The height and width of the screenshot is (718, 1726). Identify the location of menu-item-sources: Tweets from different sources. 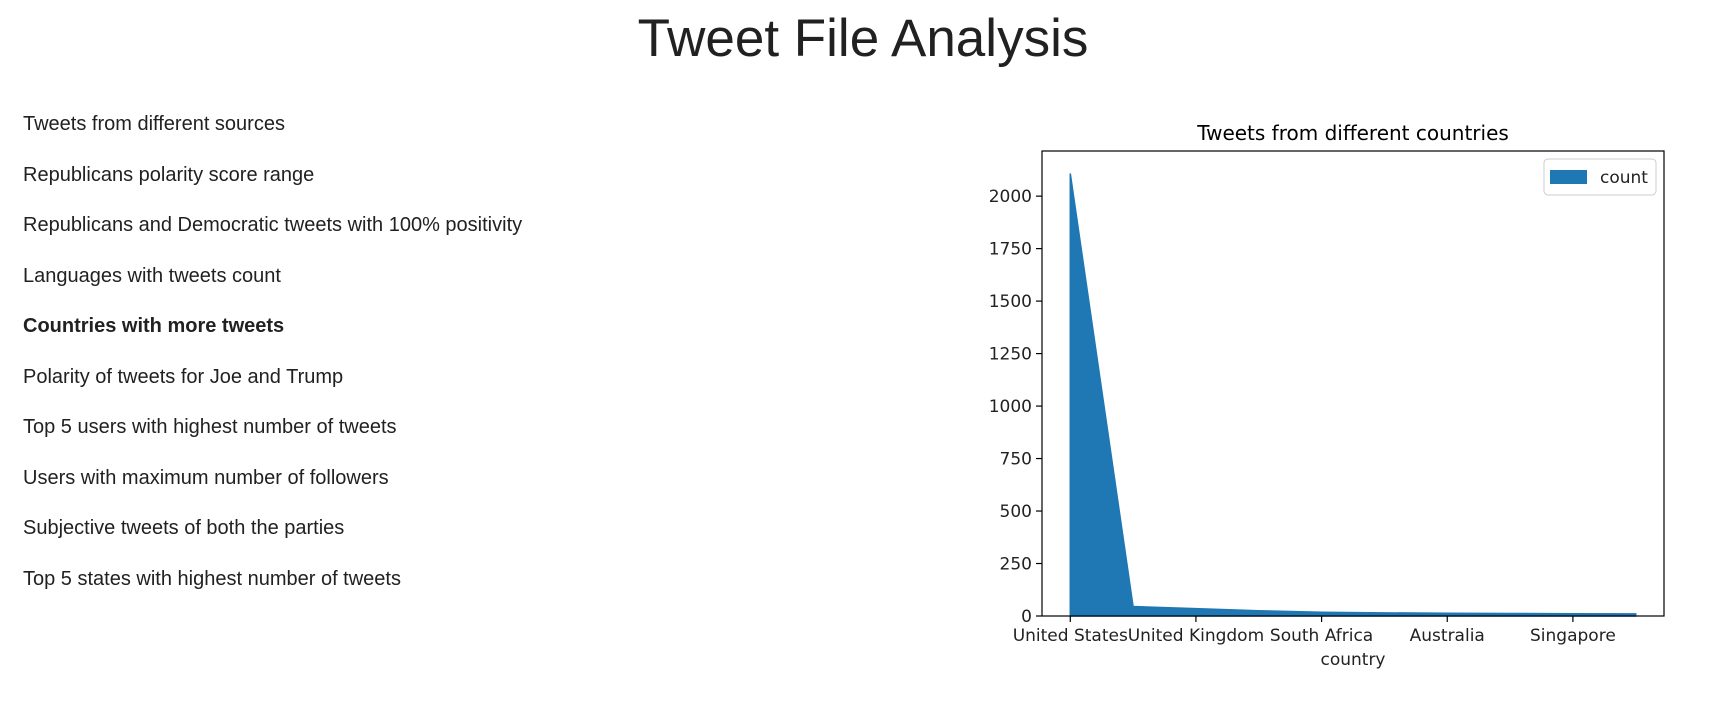
(154, 124).